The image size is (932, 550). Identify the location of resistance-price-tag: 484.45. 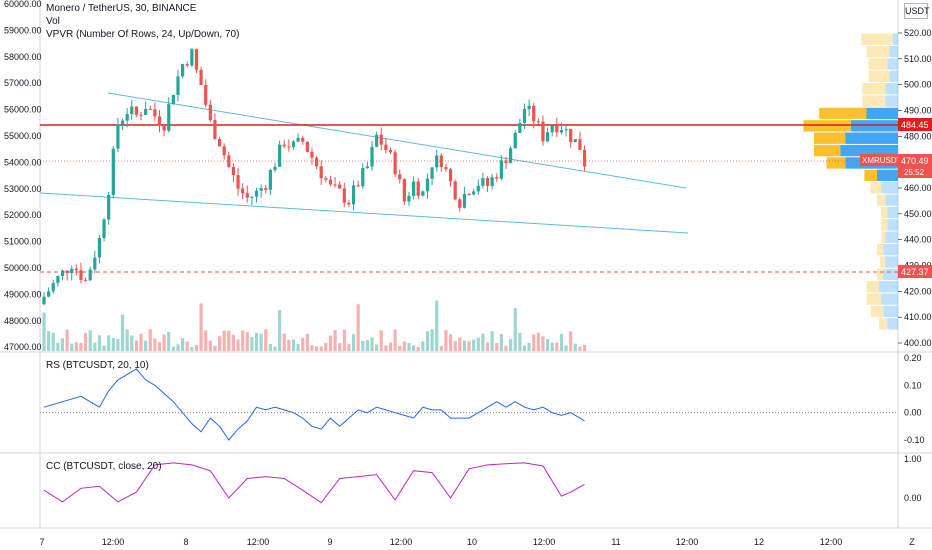
(915, 125).